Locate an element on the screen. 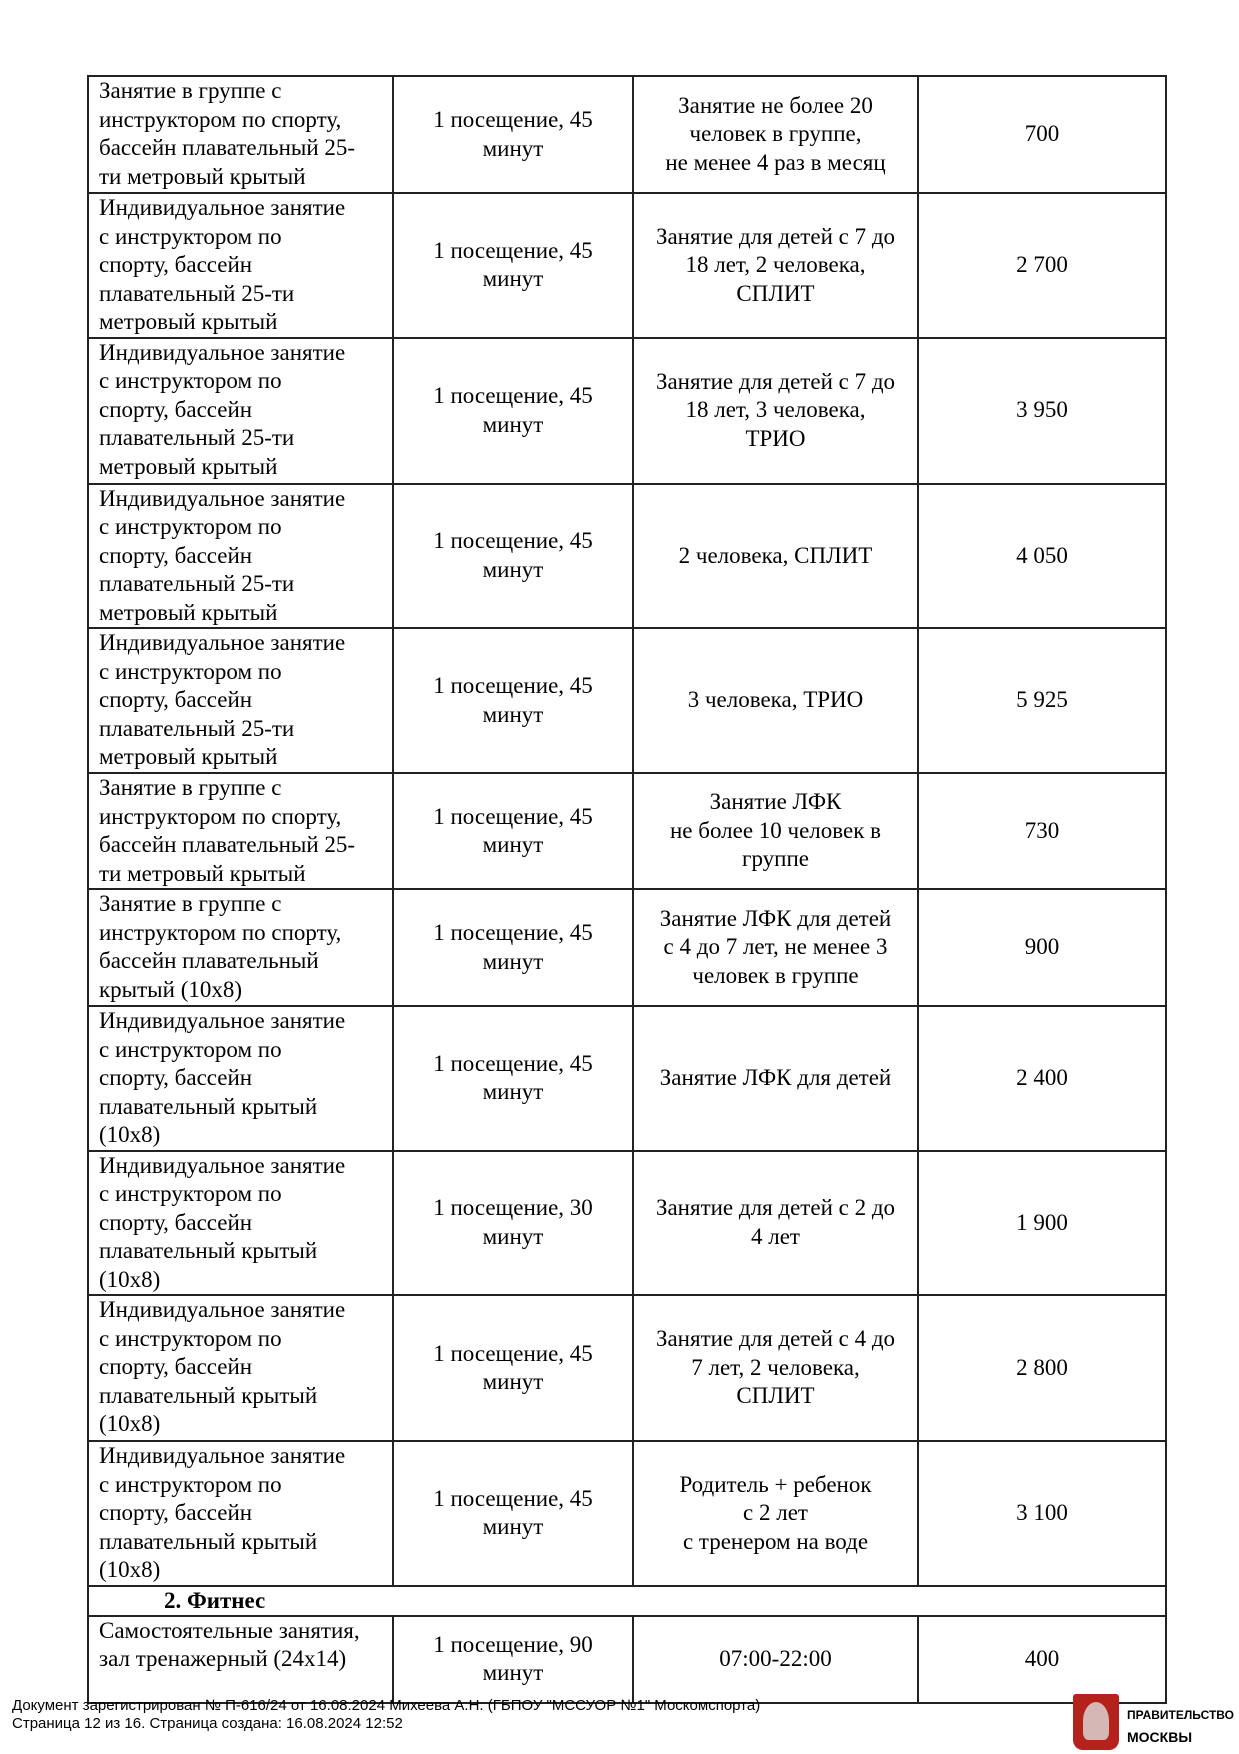 This screenshot has width=1239, height=1754. section-row: 2. Фитнес is located at coordinates (627, 1600).